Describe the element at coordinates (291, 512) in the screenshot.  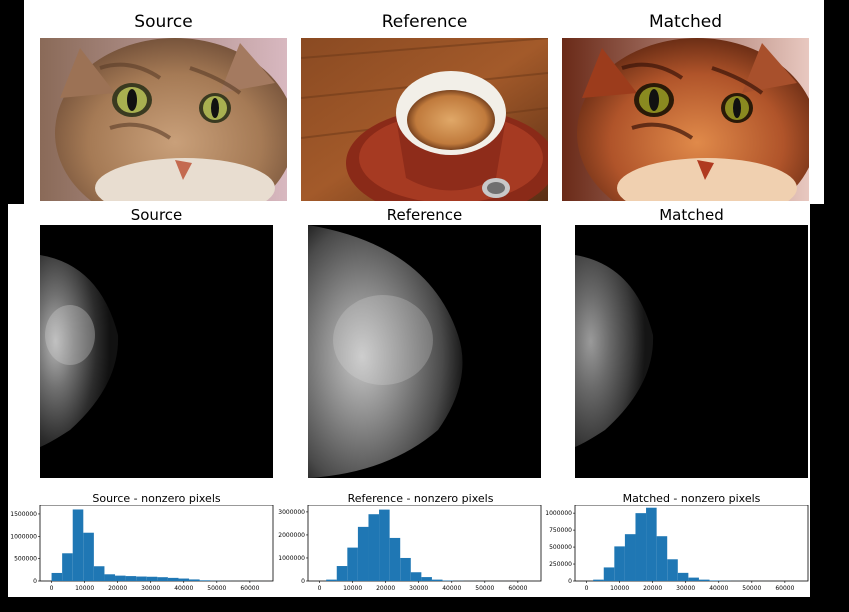
I see `y-tick-label: 3000000` at that location.